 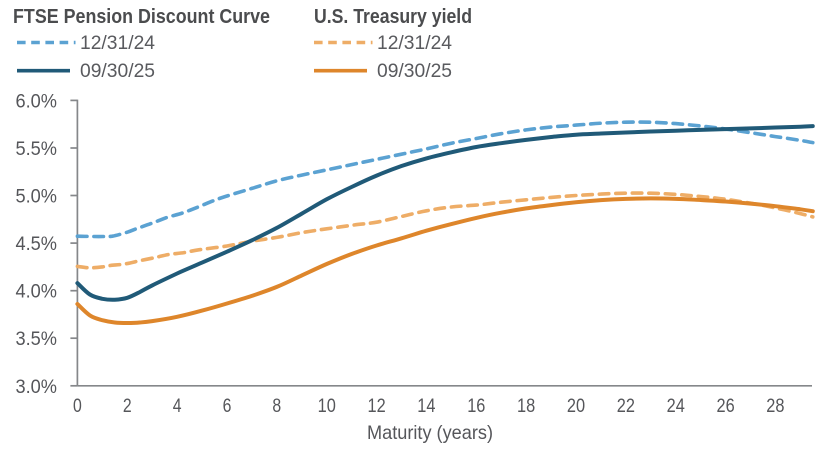 I want to click on svg-text: 0, so click(x=77, y=406).